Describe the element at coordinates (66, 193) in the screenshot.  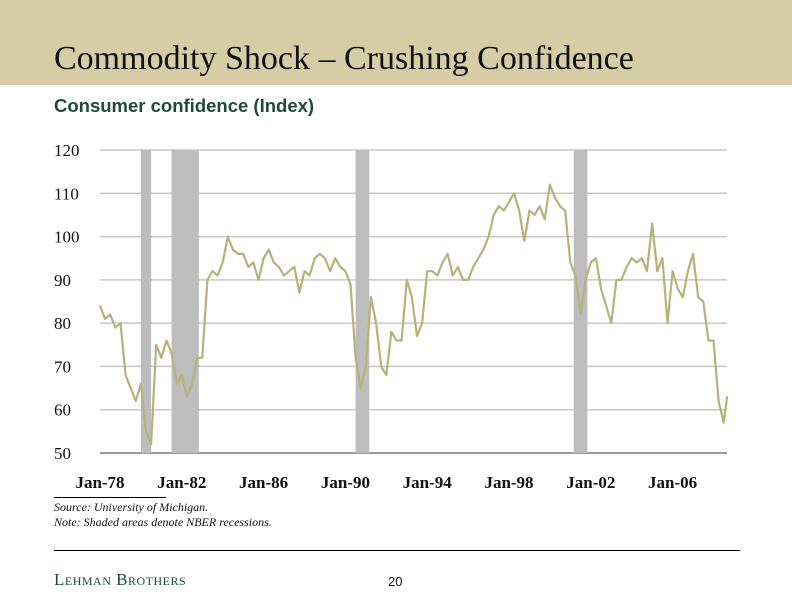
I see `y-tick-label: 110` at that location.